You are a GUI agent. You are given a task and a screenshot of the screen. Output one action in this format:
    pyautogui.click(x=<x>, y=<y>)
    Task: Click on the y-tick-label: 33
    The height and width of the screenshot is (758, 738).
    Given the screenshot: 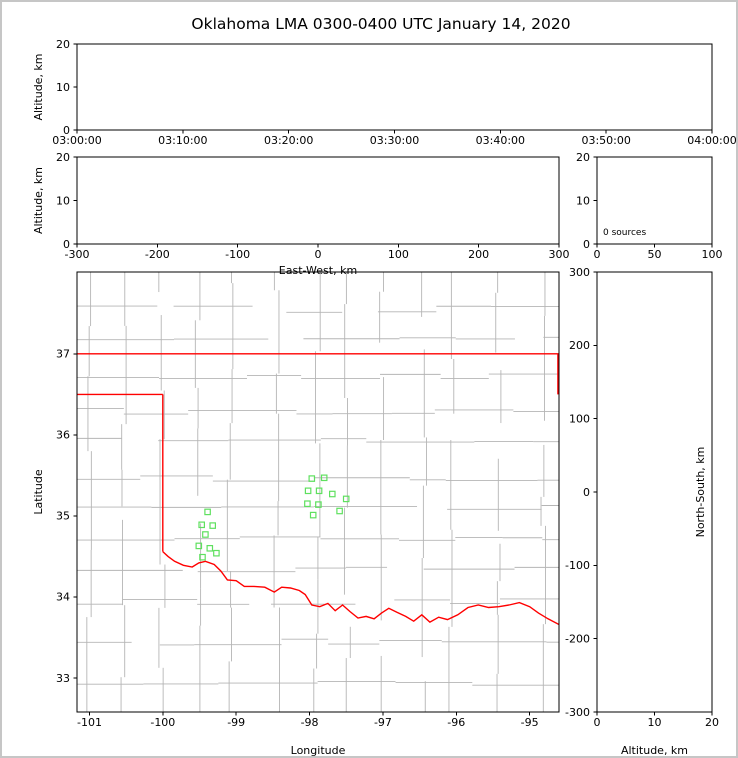 What is the action you would take?
    pyautogui.click(x=63, y=678)
    